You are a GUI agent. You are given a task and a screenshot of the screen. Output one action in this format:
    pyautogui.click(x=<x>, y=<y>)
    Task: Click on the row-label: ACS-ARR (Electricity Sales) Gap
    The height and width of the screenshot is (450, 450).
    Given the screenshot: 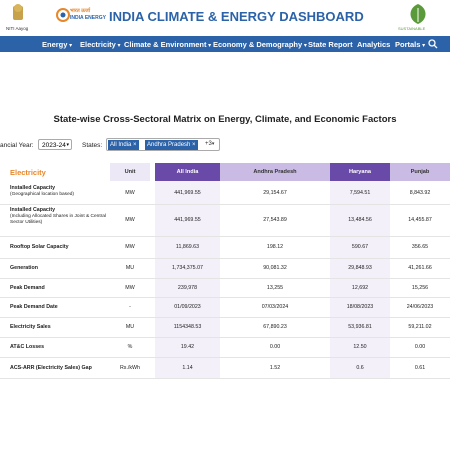 What is the action you would take?
    pyautogui.click(x=51, y=367)
    